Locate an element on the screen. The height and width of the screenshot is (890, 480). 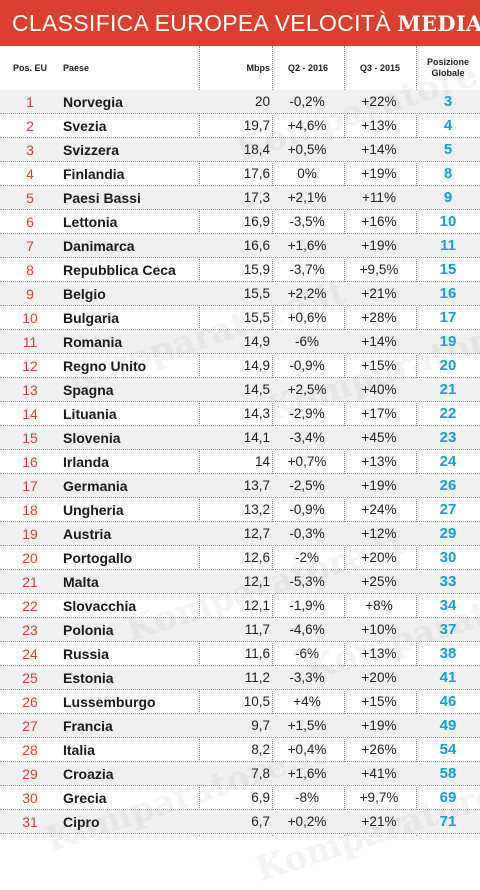
header-global-rank: Posizione Globale is located at coordinates (447, 67).